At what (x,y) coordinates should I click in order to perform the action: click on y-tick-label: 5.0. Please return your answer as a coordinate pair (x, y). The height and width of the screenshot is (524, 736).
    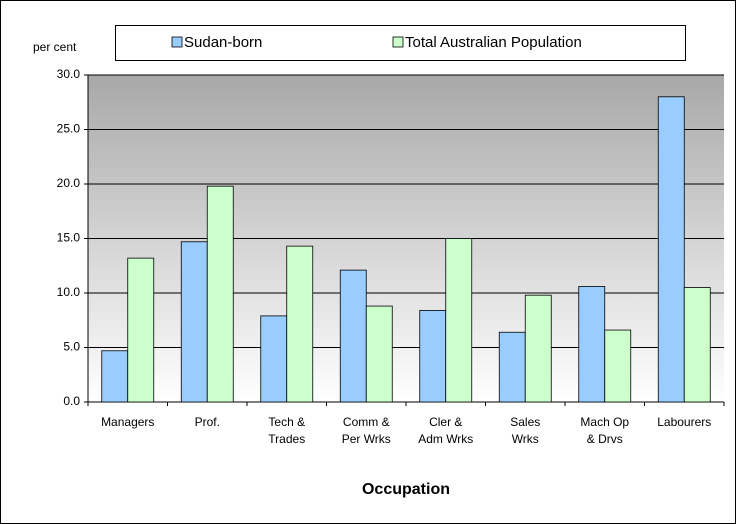
    Looking at the image, I should click on (71, 347).